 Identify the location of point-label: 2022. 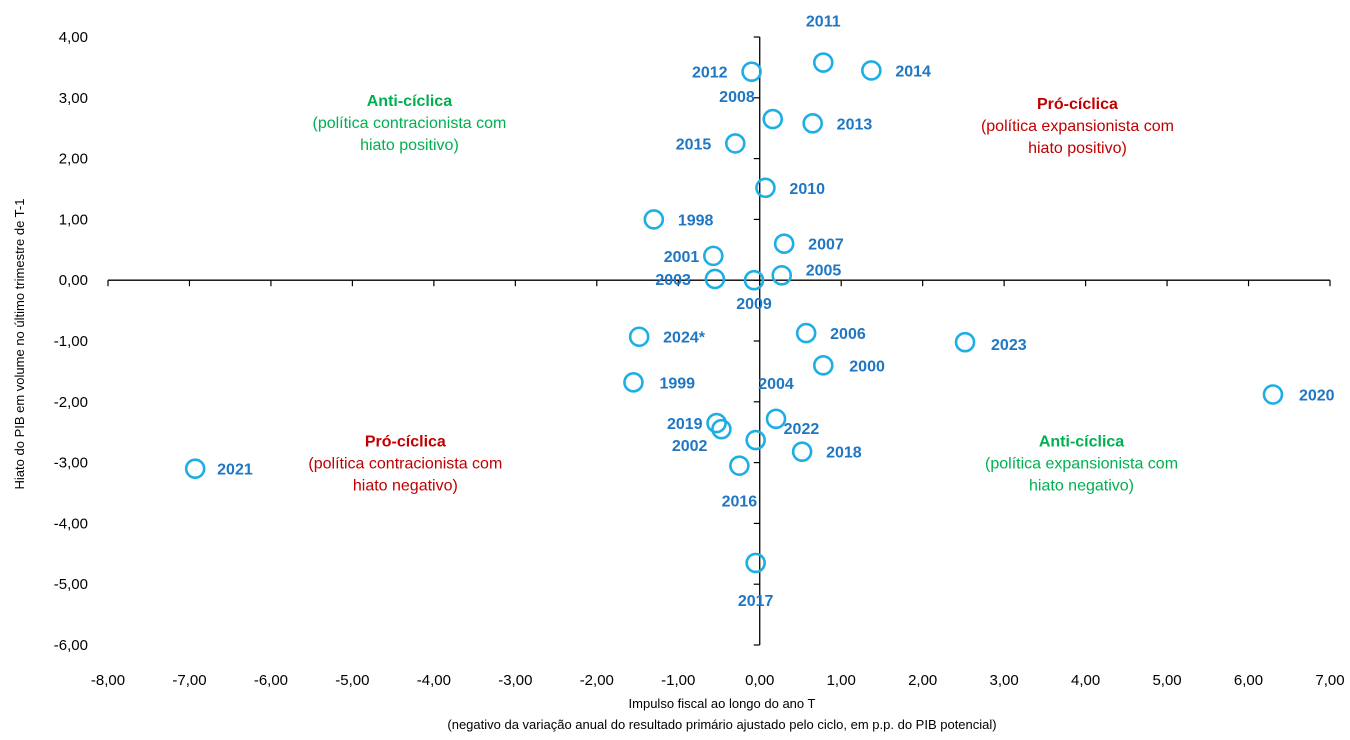
(802, 429).